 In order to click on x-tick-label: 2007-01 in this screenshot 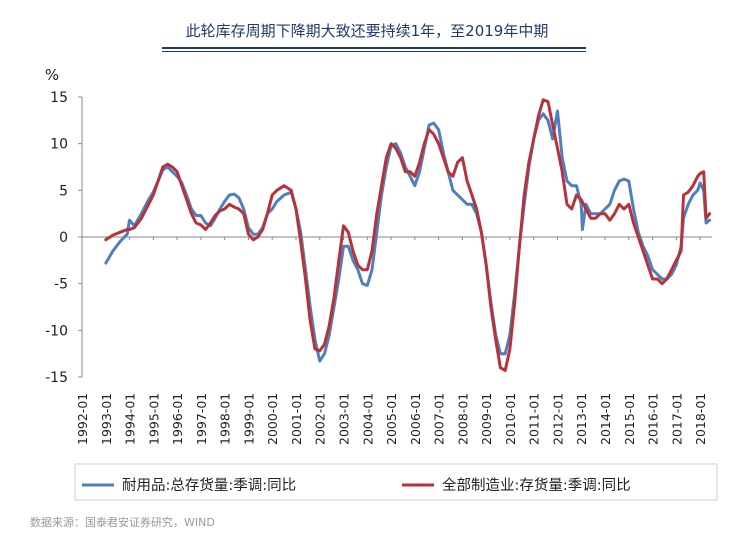, I will do `click(439, 419)`.